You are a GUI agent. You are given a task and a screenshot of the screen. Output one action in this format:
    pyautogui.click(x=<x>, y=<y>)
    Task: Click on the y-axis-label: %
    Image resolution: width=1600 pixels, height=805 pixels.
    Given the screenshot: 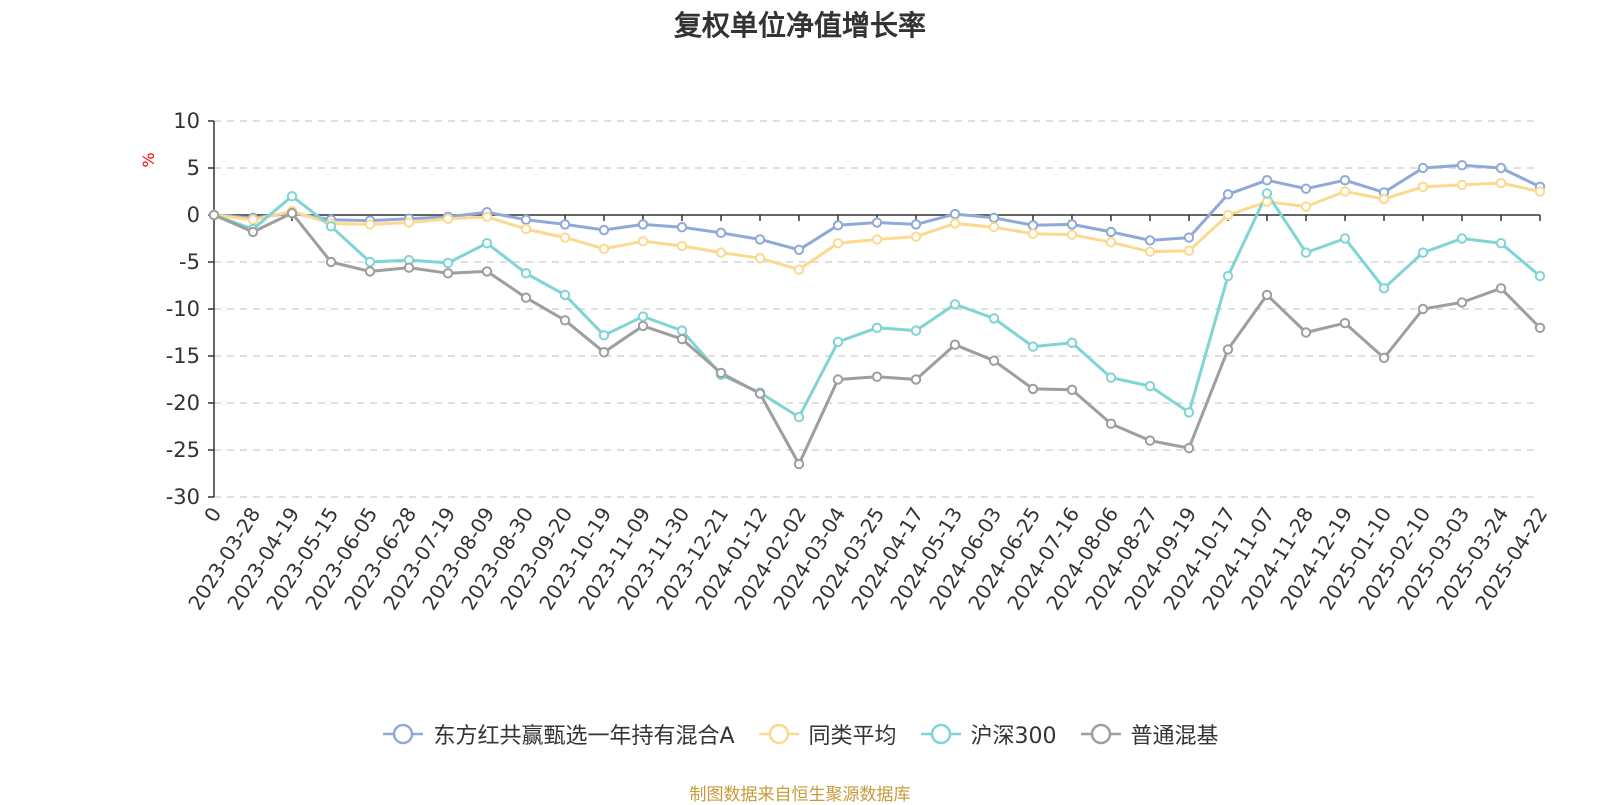 What is the action you would take?
    pyautogui.click(x=148, y=159)
    